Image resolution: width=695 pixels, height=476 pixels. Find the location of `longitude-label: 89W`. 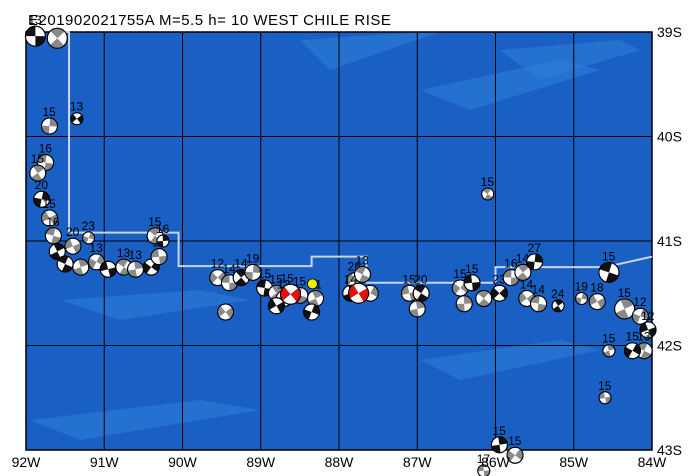

longitude-label: 89W is located at coordinates (261, 462).